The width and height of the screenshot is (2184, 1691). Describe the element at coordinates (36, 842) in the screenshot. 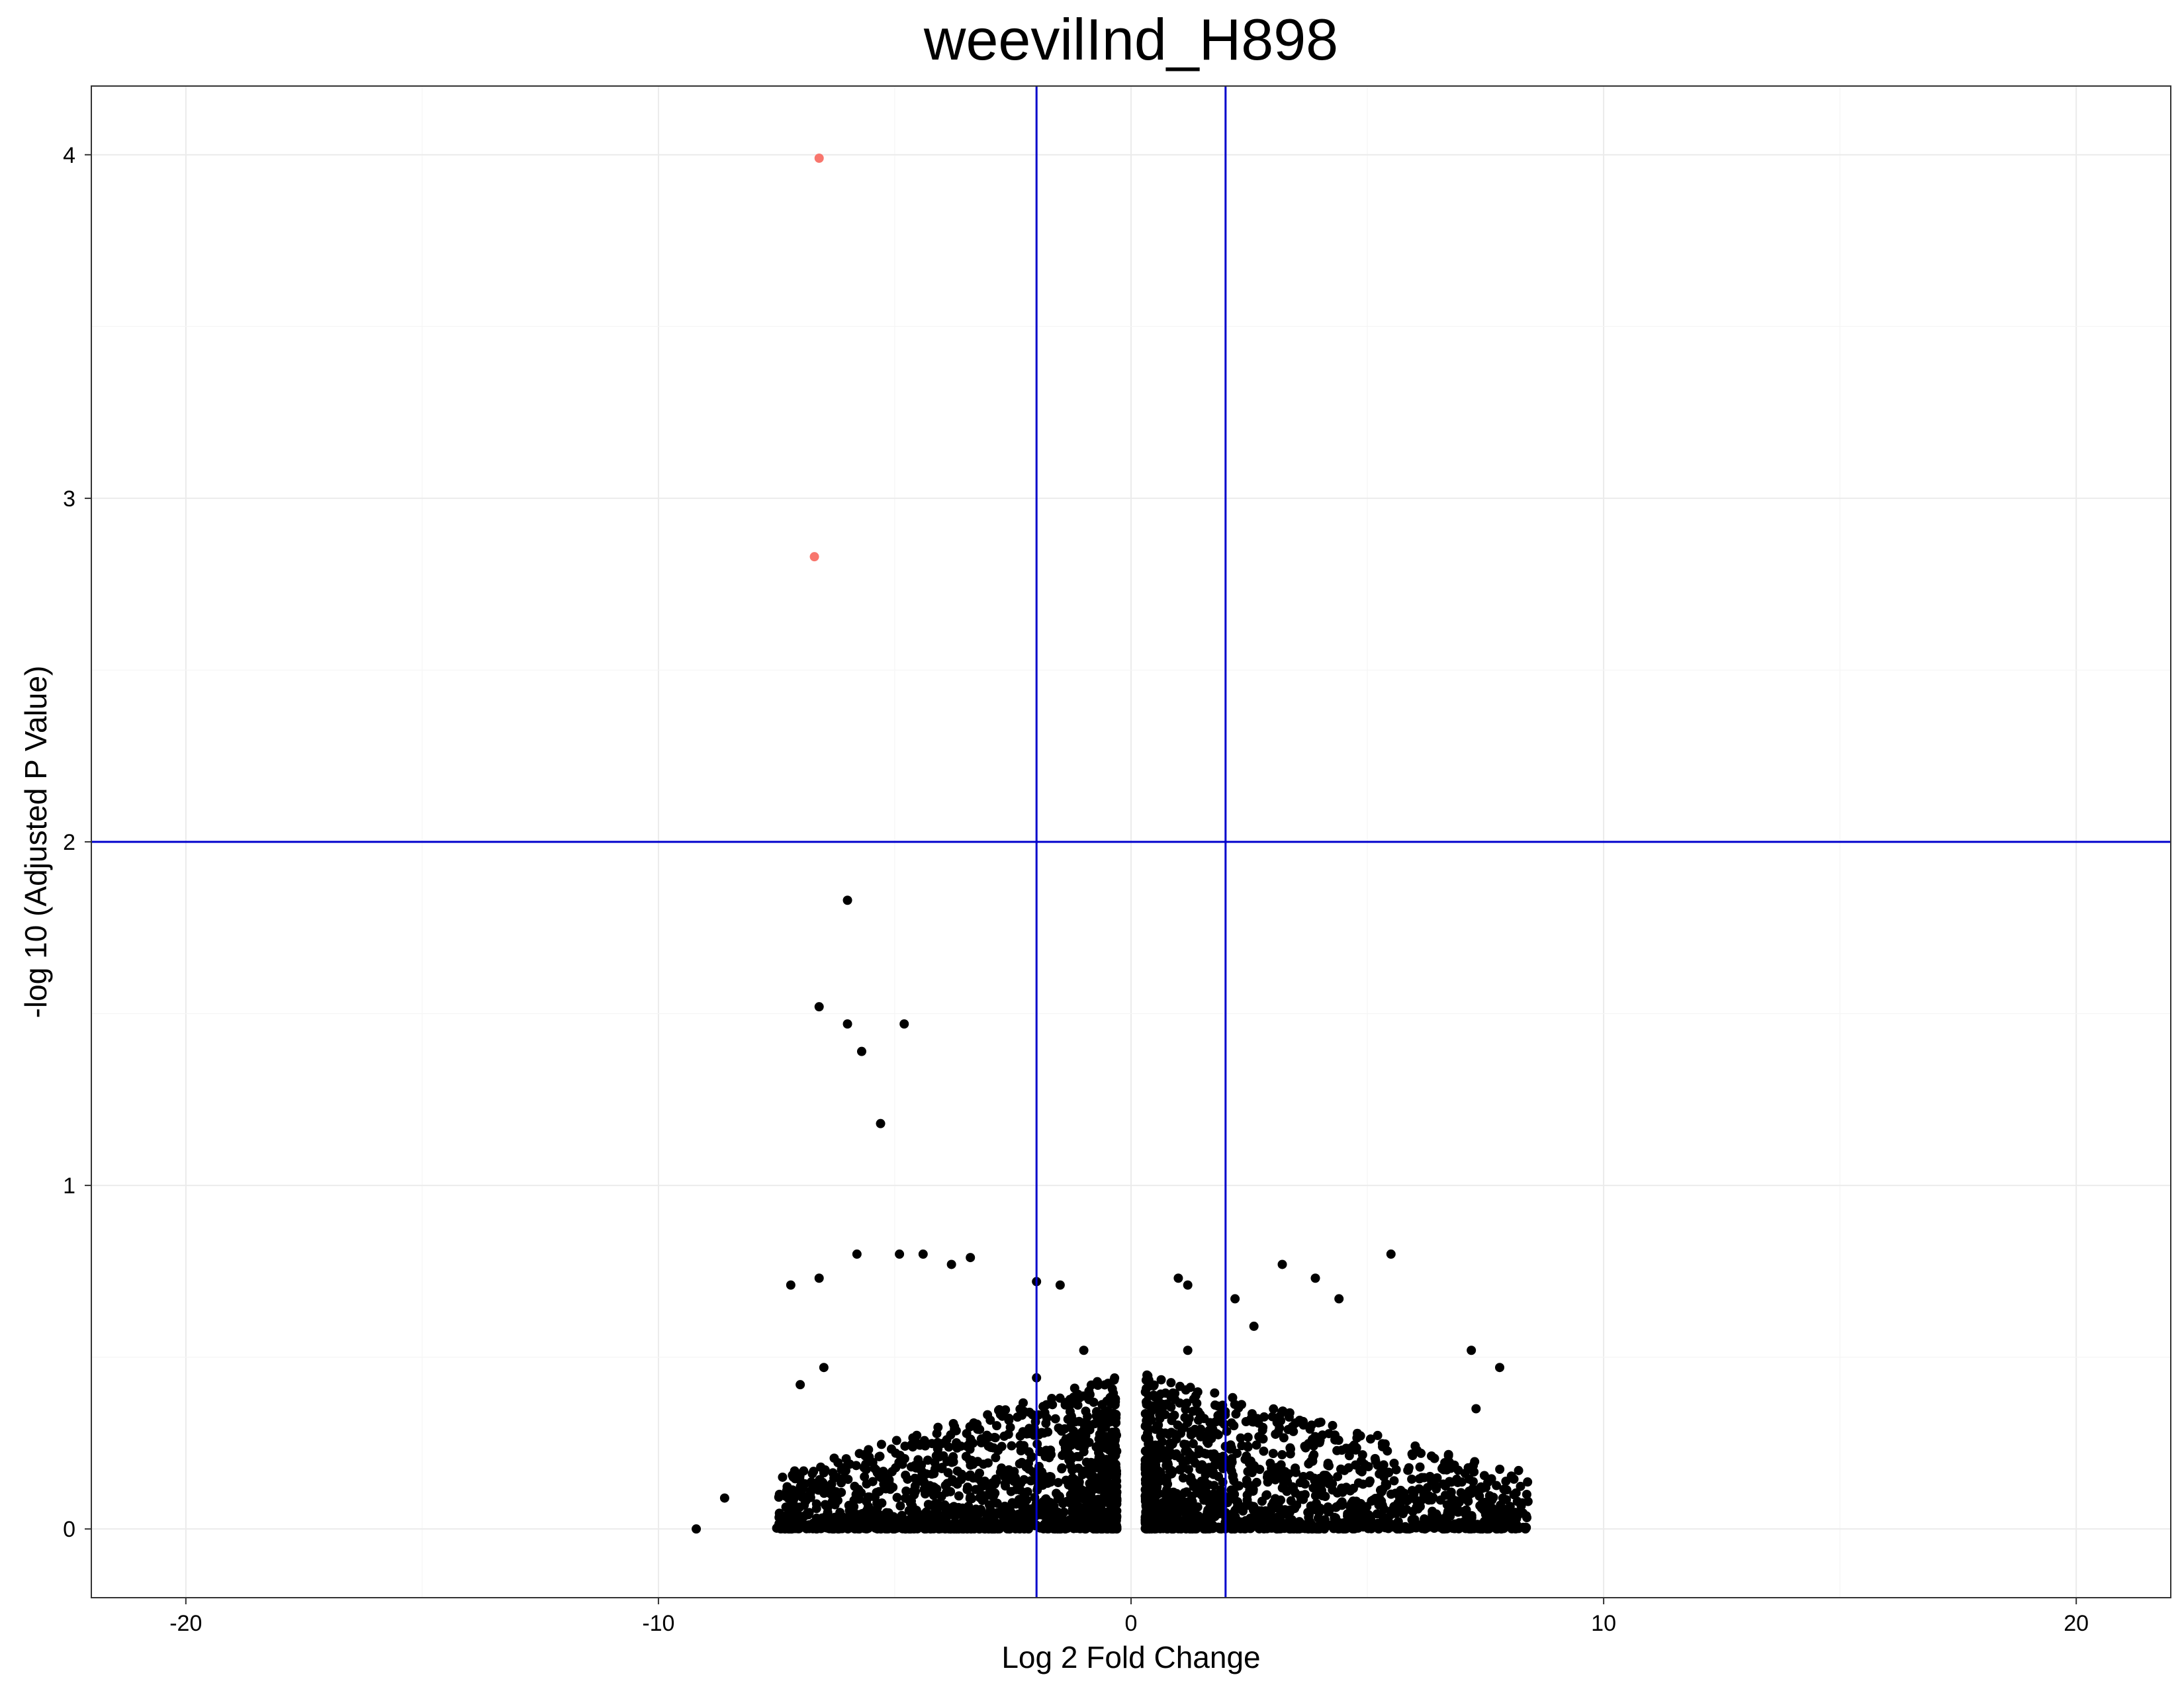

I see `y-axis-label: -log 10 (Adjusted P Value)` at that location.